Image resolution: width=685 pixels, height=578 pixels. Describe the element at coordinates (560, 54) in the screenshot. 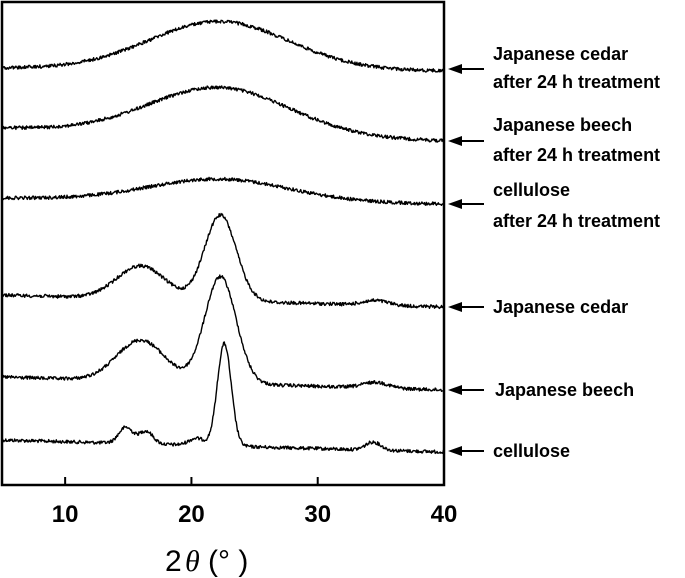

I see `series-label-japanese-cedar-after-24-h-treatment-line-1: Japanese cedar` at that location.